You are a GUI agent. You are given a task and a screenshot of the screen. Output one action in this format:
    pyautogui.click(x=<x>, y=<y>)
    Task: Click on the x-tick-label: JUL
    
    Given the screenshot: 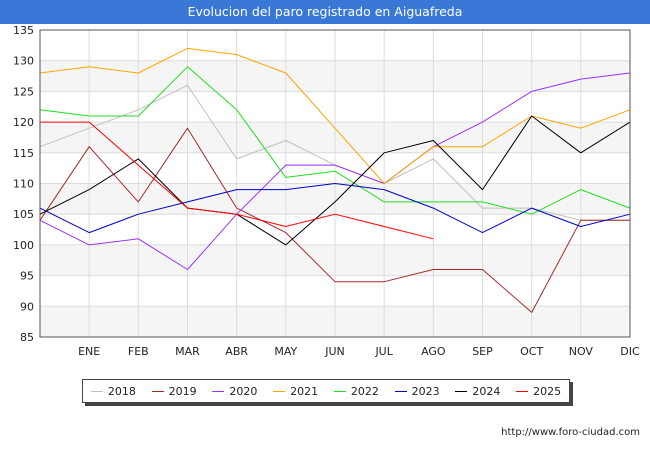 What is the action you would take?
    pyautogui.click(x=383, y=351)
    